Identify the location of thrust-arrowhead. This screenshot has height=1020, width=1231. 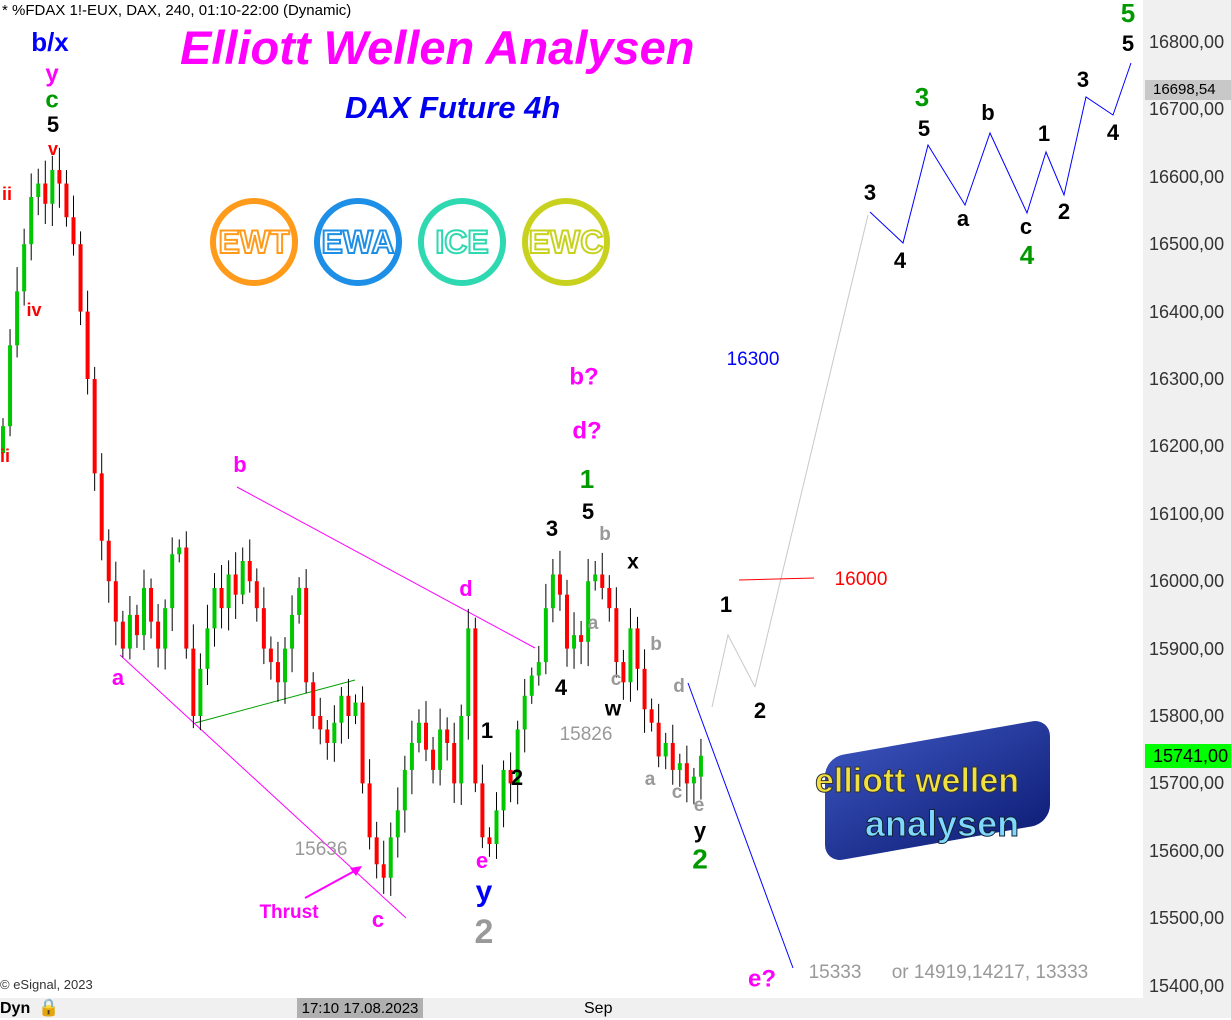
(356, 871).